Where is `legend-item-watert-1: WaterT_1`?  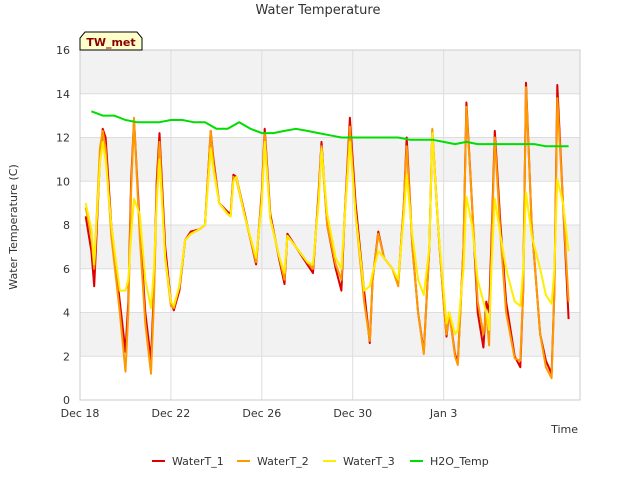 legend-item-watert-1: WaterT_1 is located at coordinates (188, 461).